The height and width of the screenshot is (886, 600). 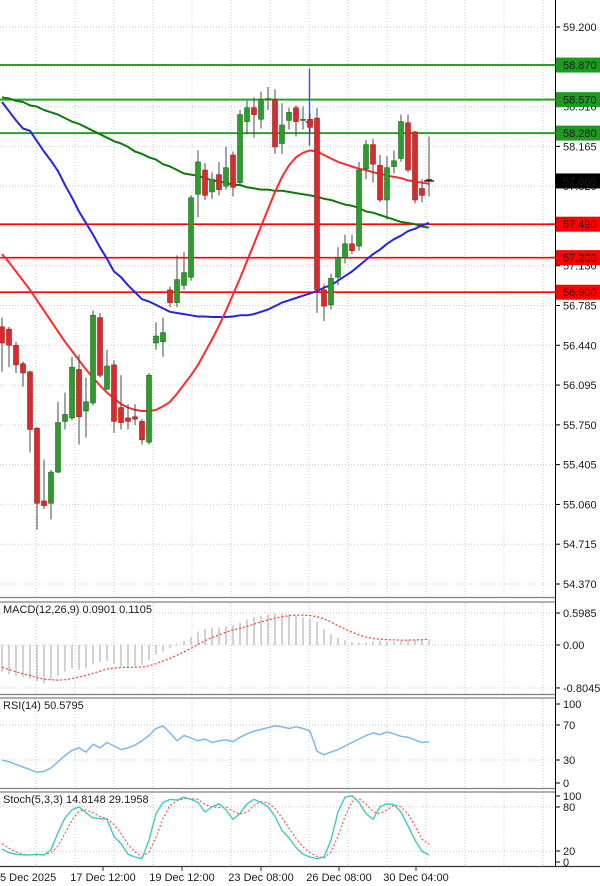 I want to click on svg-text: 55.750, so click(x=580, y=426).